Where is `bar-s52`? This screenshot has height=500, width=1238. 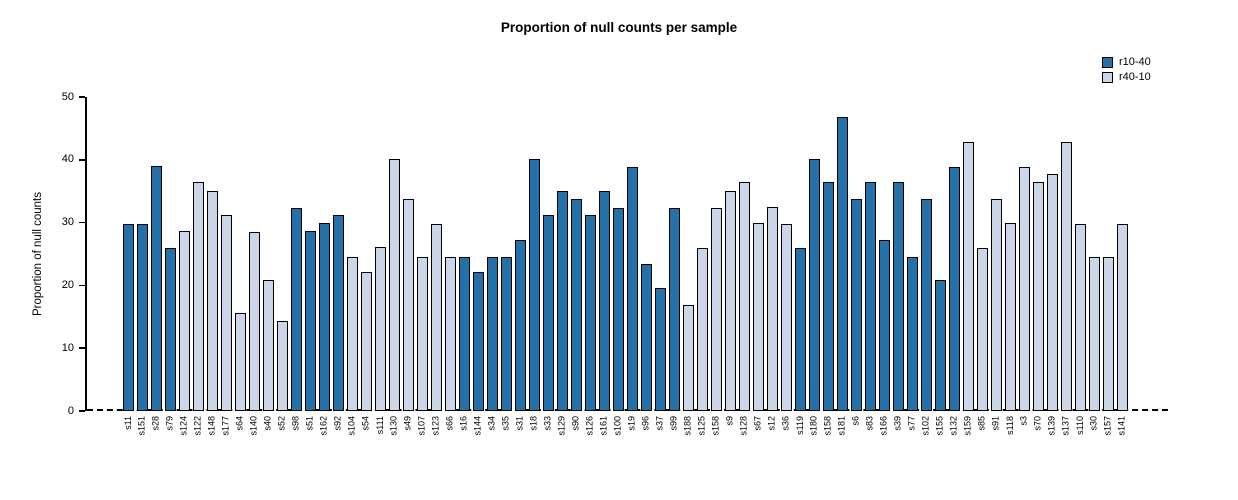
bar-s52 is located at coordinates (282, 366).